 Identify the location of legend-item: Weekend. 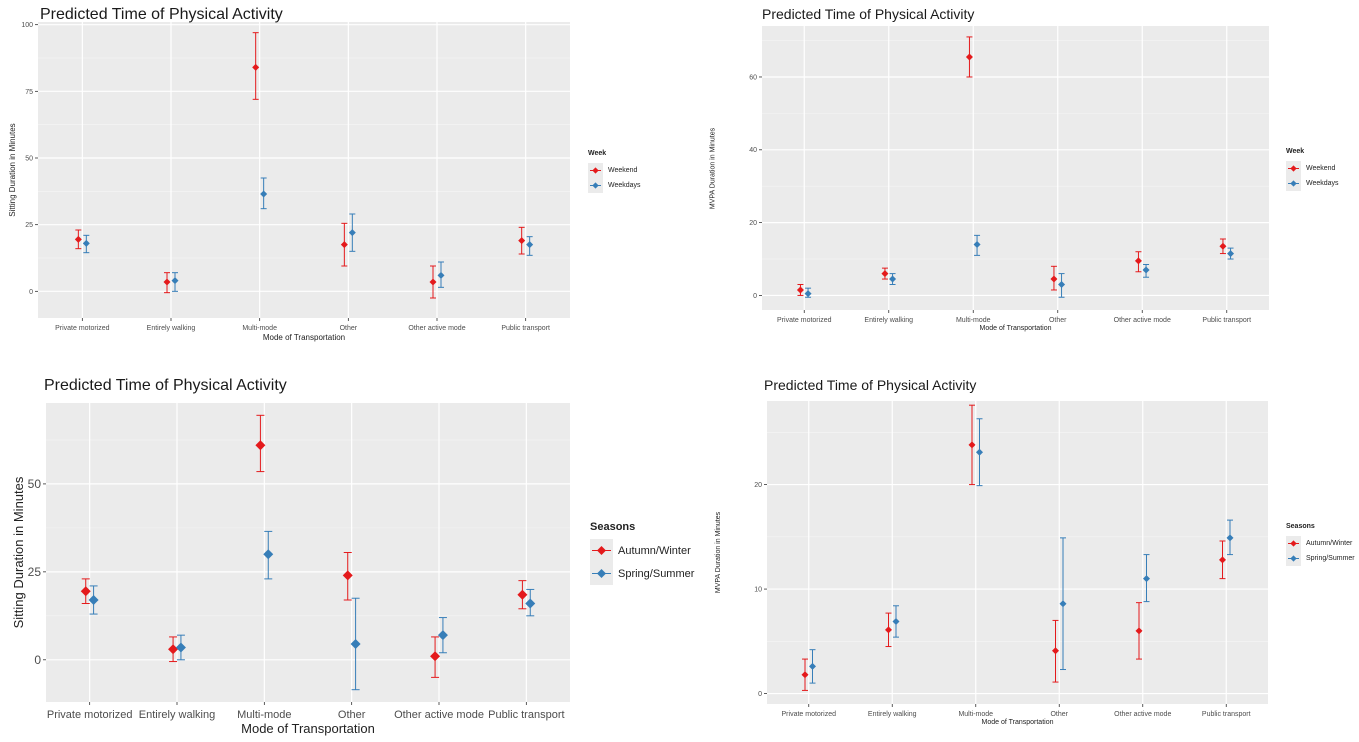
(614, 170).